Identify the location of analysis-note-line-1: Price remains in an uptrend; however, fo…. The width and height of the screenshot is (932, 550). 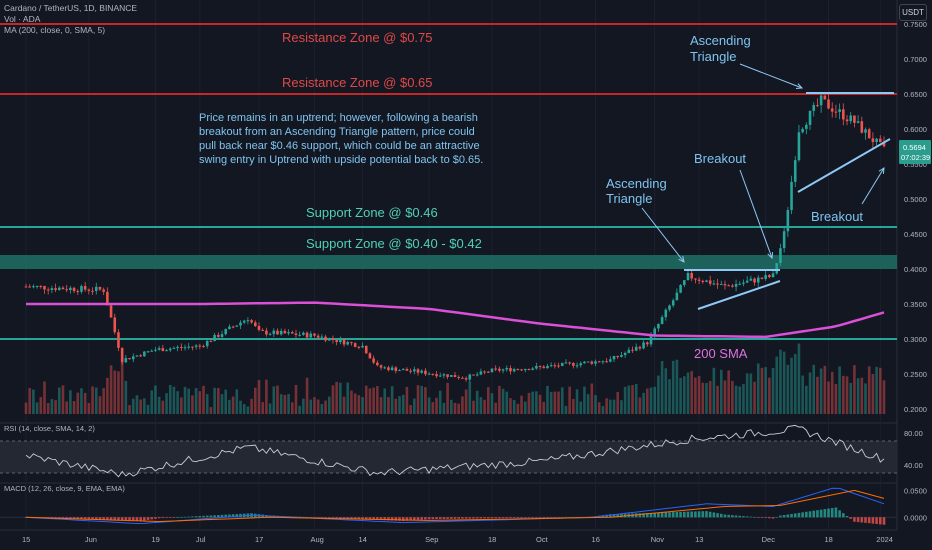
(338, 118).